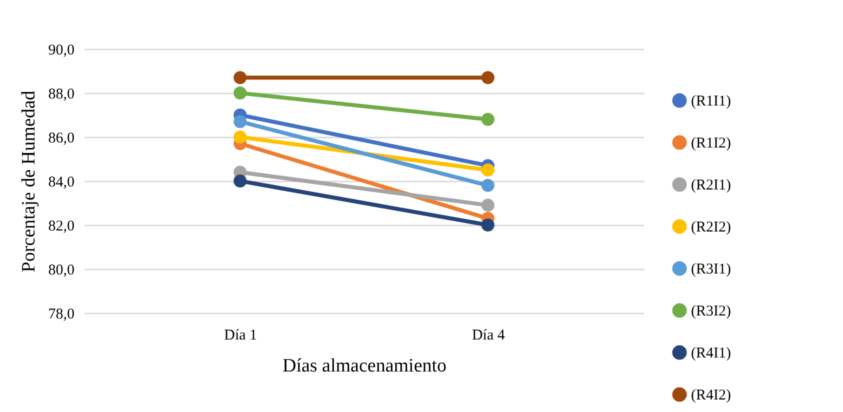 The height and width of the screenshot is (412, 843). I want to click on x-axis-title: Días almacenamiento, so click(364, 366).